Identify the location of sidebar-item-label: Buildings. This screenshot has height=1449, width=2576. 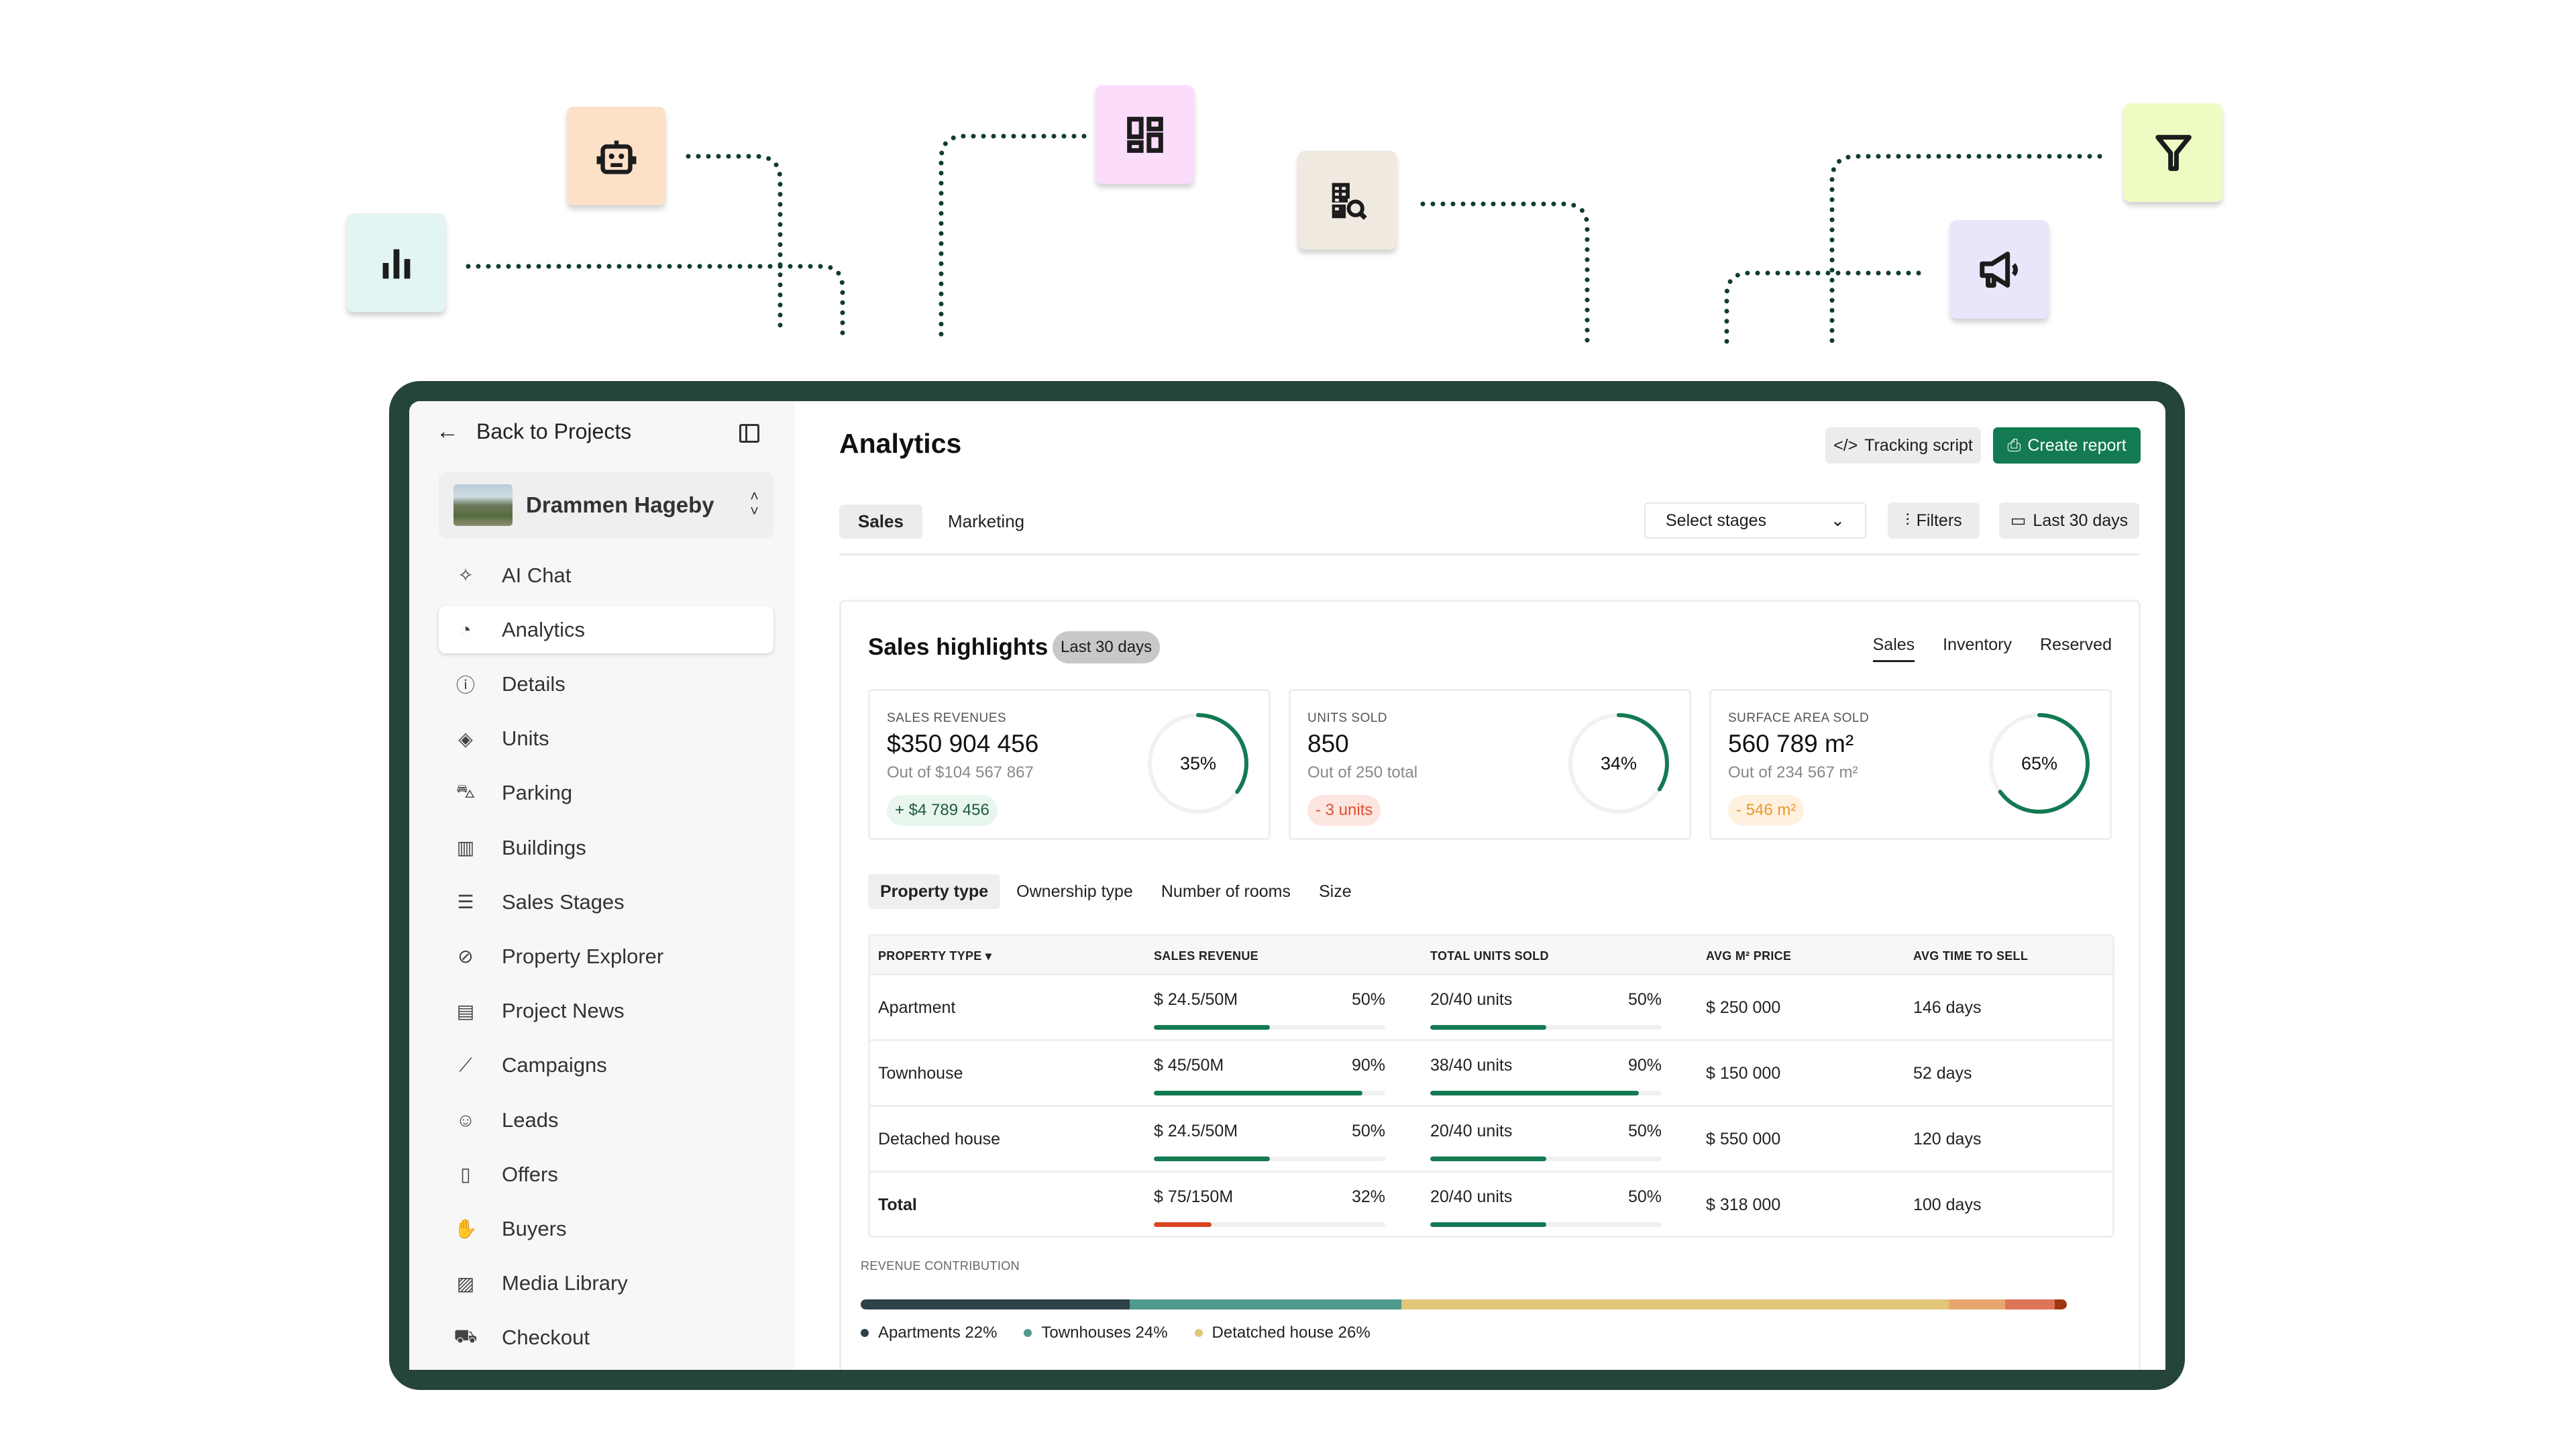
(544, 847).